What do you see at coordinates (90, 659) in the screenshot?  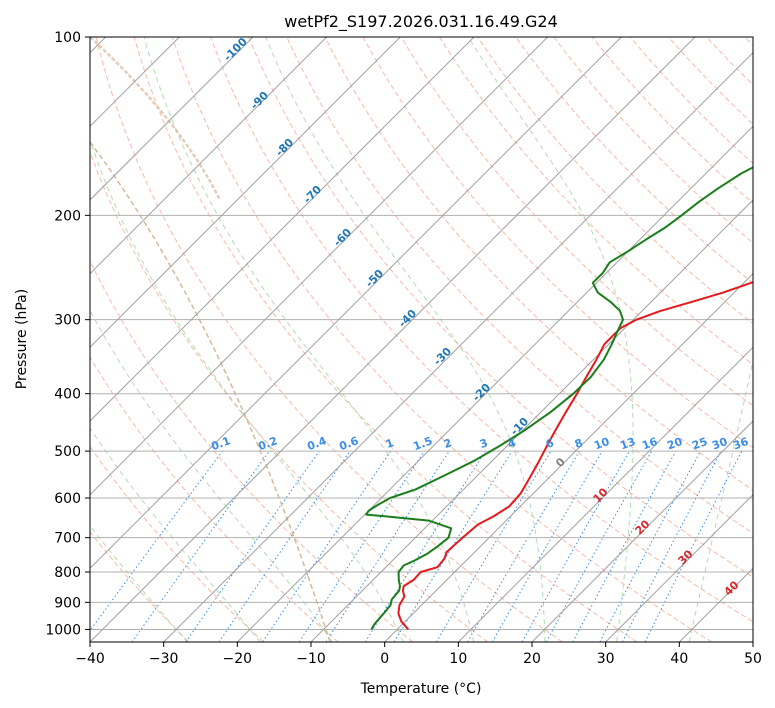 I see `x-tick-label: −40` at bounding box center [90, 659].